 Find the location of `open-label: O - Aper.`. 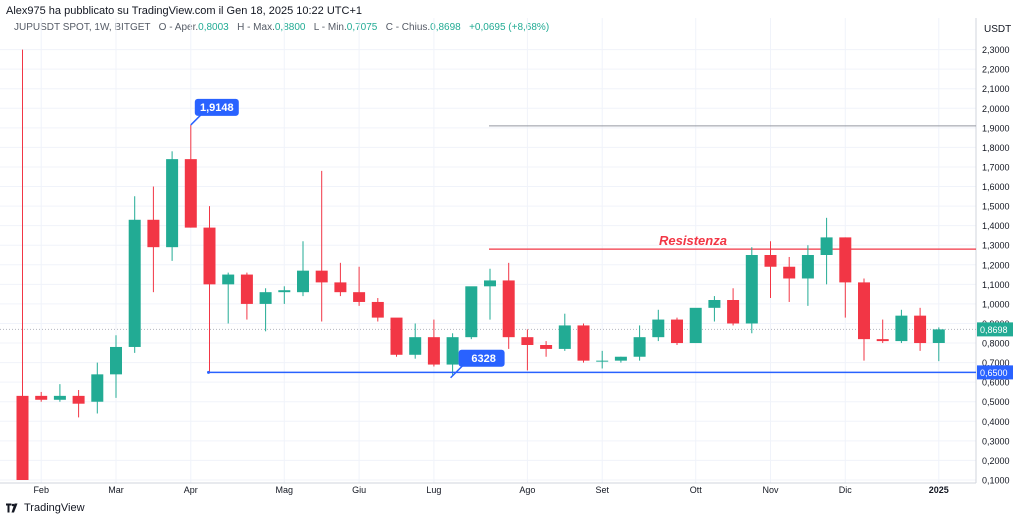

open-label: O - Aper. is located at coordinates (178, 27).